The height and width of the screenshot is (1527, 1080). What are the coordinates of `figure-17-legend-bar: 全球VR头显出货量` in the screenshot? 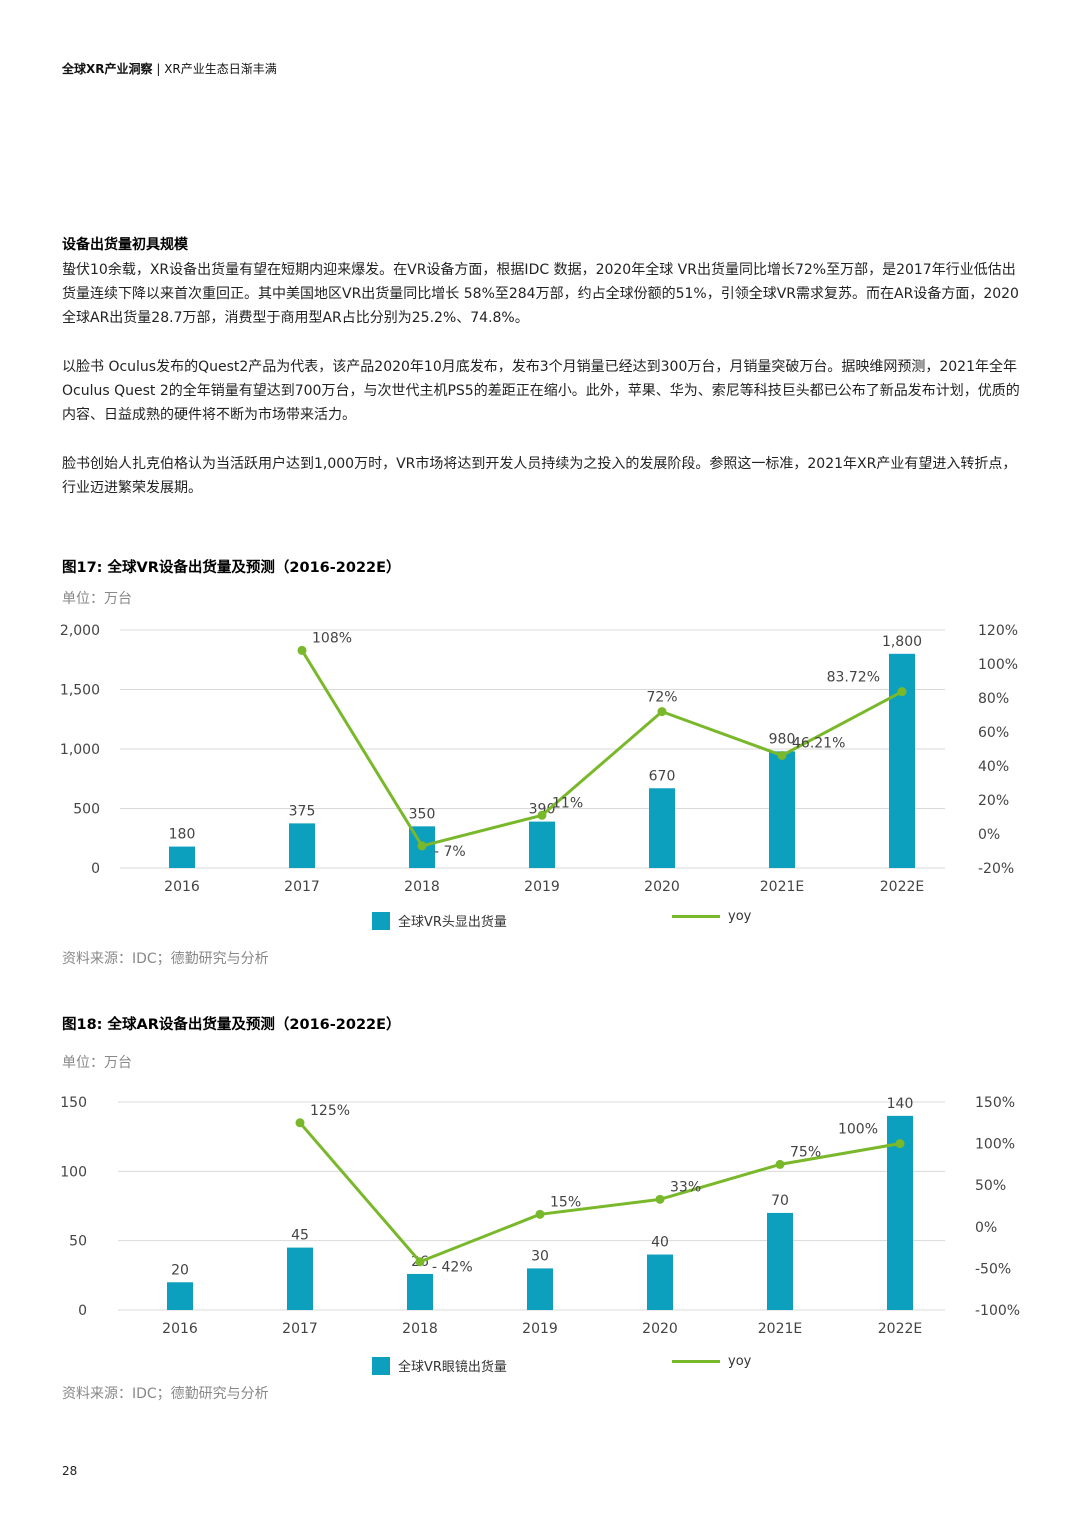 It's located at (439, 920).